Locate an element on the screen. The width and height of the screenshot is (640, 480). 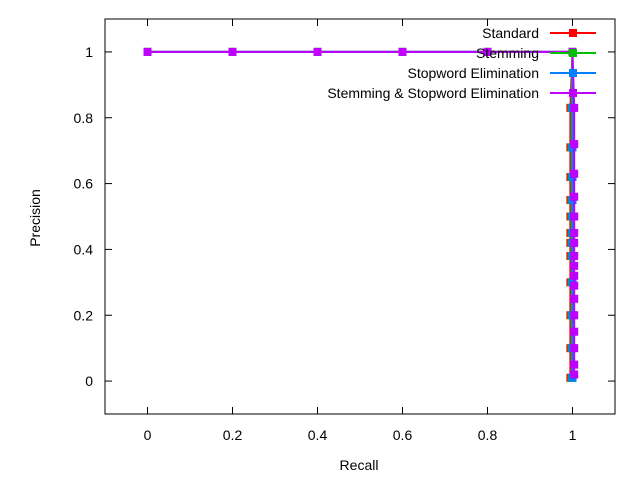
legend-entry-label: Standard is located at coordinates (510, 33).